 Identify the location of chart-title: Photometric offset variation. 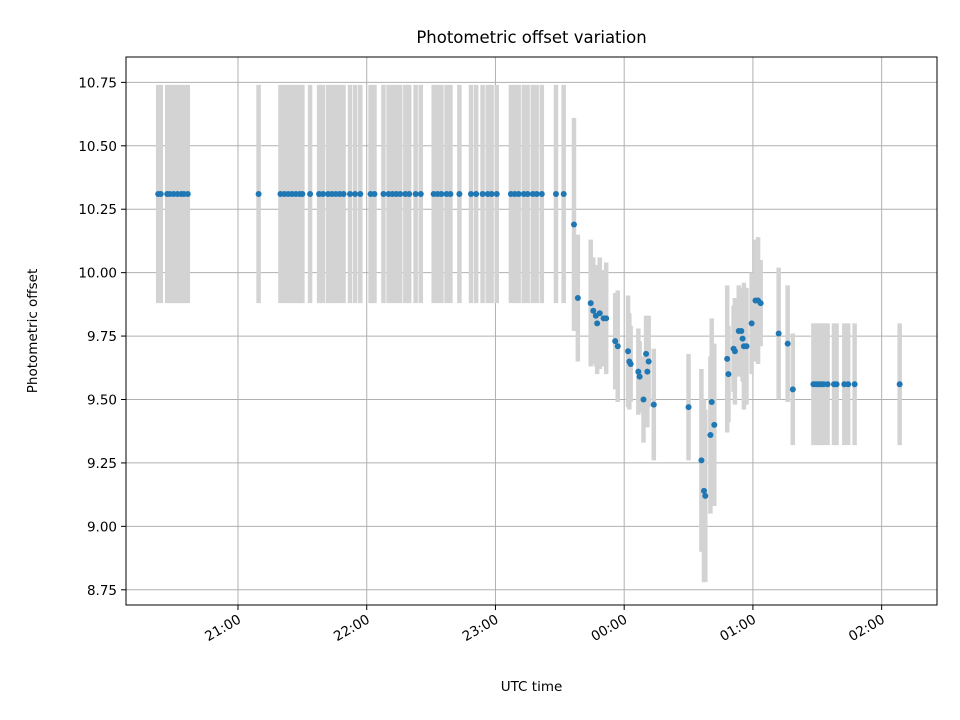
(531, 37).